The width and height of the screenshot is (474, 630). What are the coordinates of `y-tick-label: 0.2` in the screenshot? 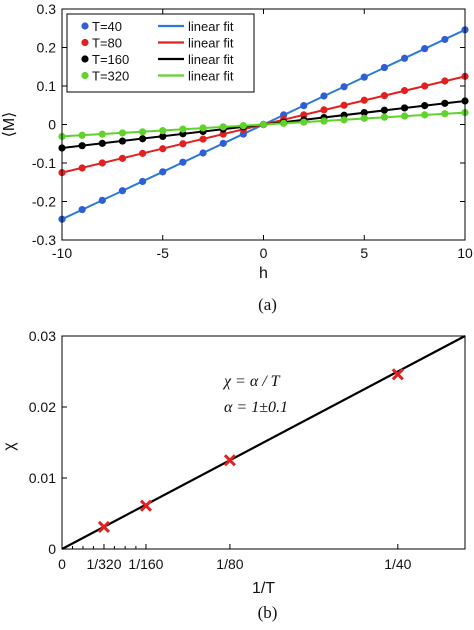 It's located at (47, 48).